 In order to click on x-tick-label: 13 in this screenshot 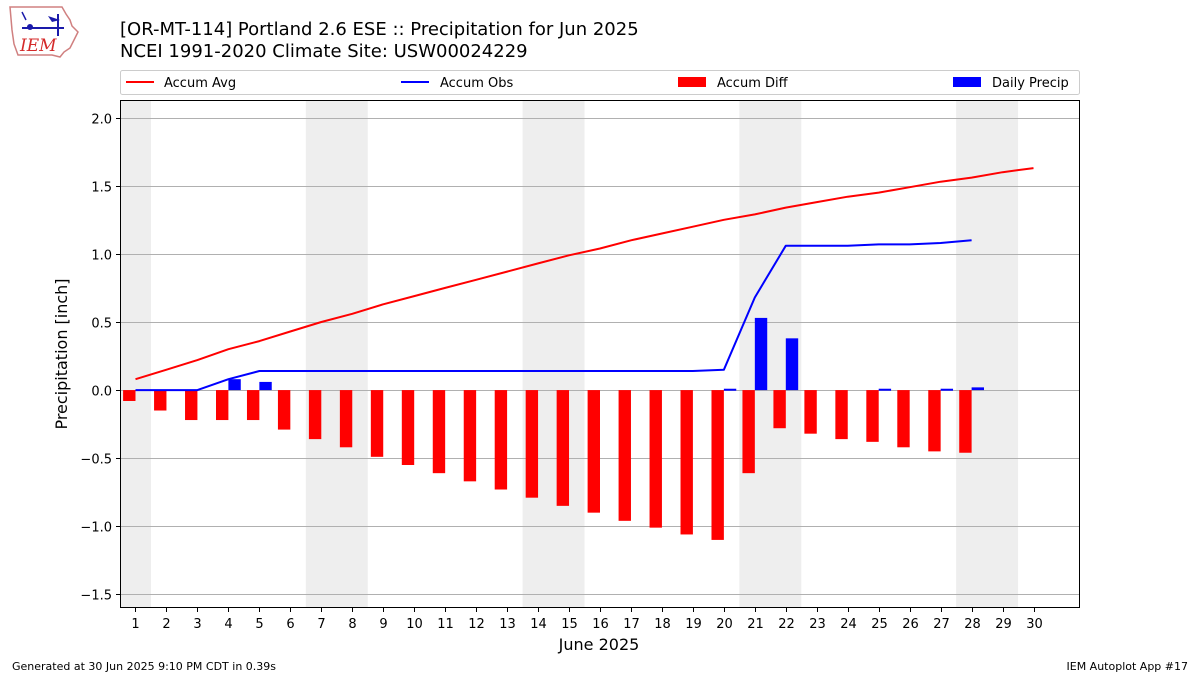, I will do `click(507, 624)`.